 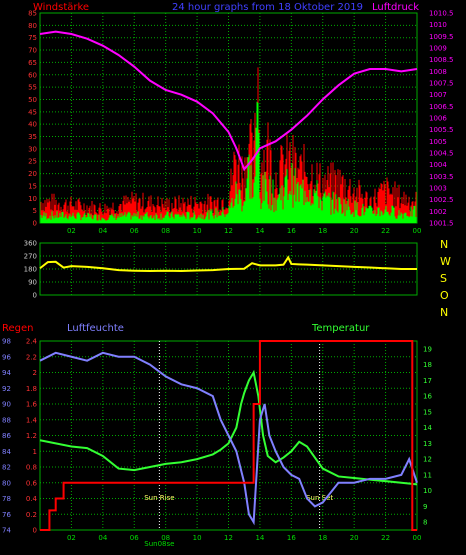 I want to click on y-tick-temperature: 13, so click(x=427, y=444).